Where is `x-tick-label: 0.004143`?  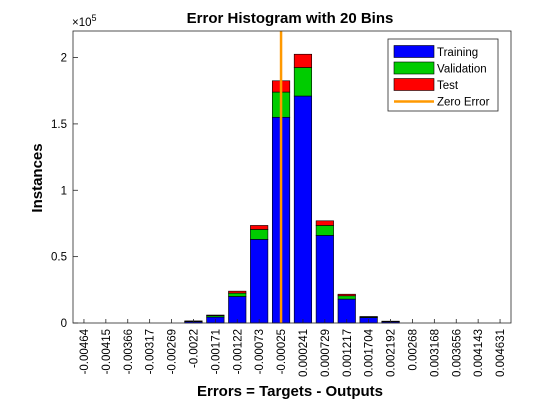 x-tick-label: 0.004143 is located at coordinates (479, 353).